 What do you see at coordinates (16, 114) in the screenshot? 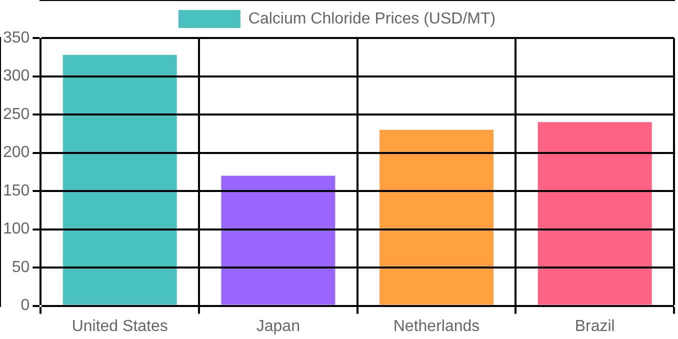
I see `y-tick-label: 250` at bounding box center [16, 114].